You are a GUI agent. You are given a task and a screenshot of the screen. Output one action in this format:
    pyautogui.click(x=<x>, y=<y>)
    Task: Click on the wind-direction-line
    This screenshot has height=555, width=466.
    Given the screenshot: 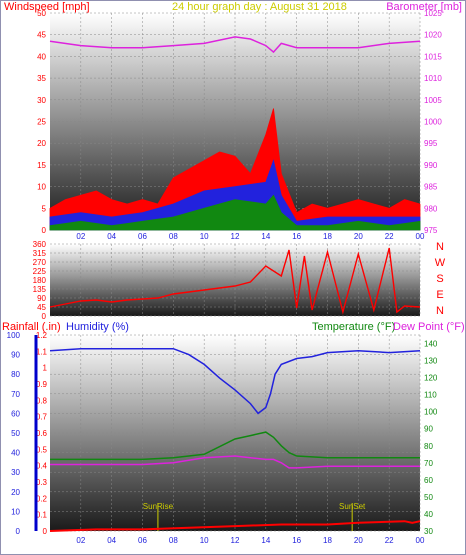 What is the action you would take?
    pyautogui.click(x=235, y=281)
    